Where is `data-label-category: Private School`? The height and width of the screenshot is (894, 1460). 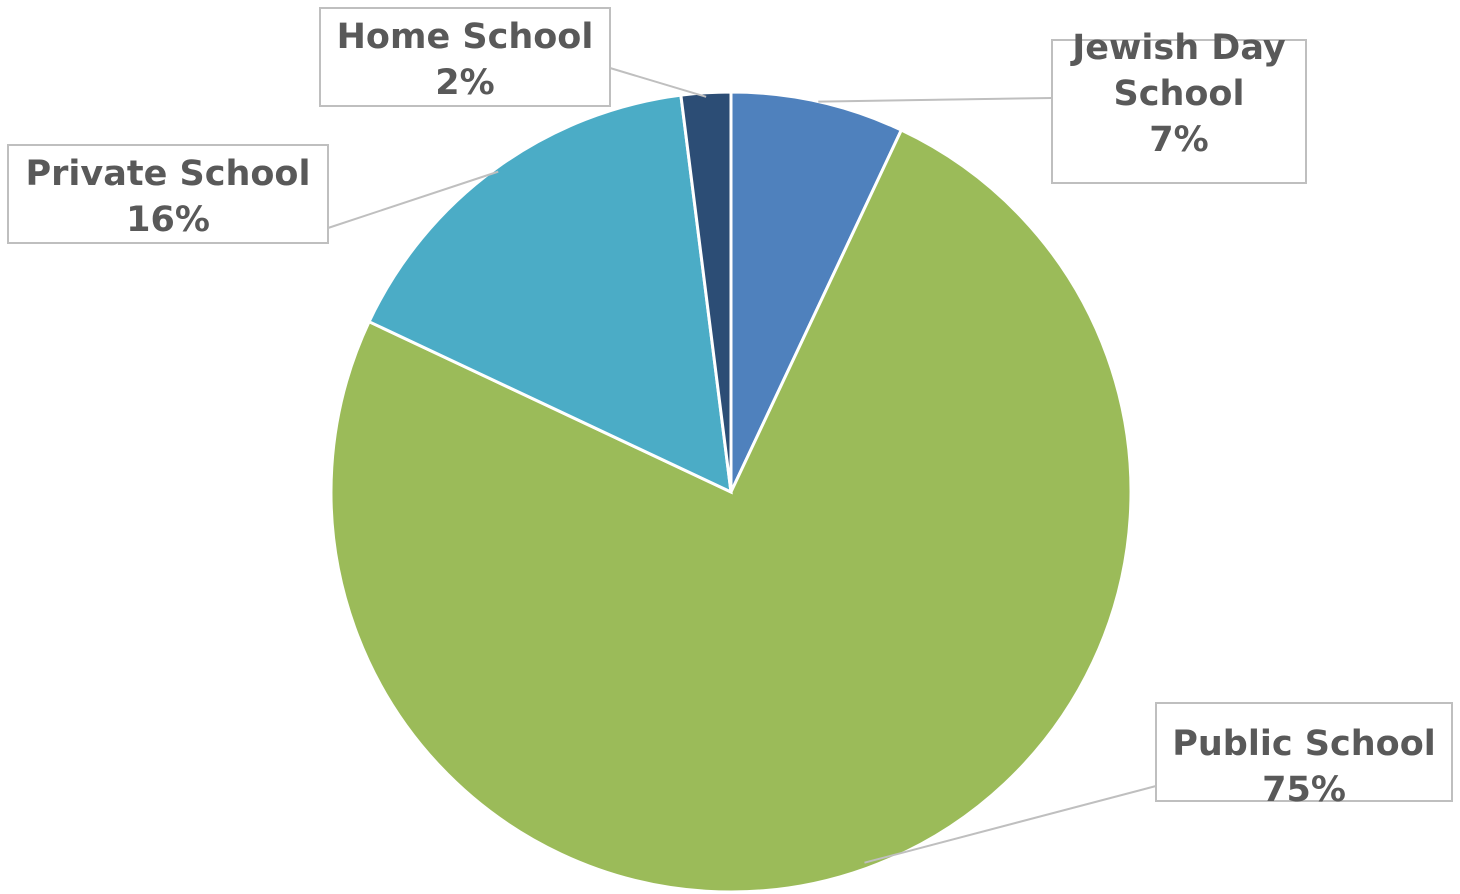
data-label-category: Private School is located at coordinates (168, 174).